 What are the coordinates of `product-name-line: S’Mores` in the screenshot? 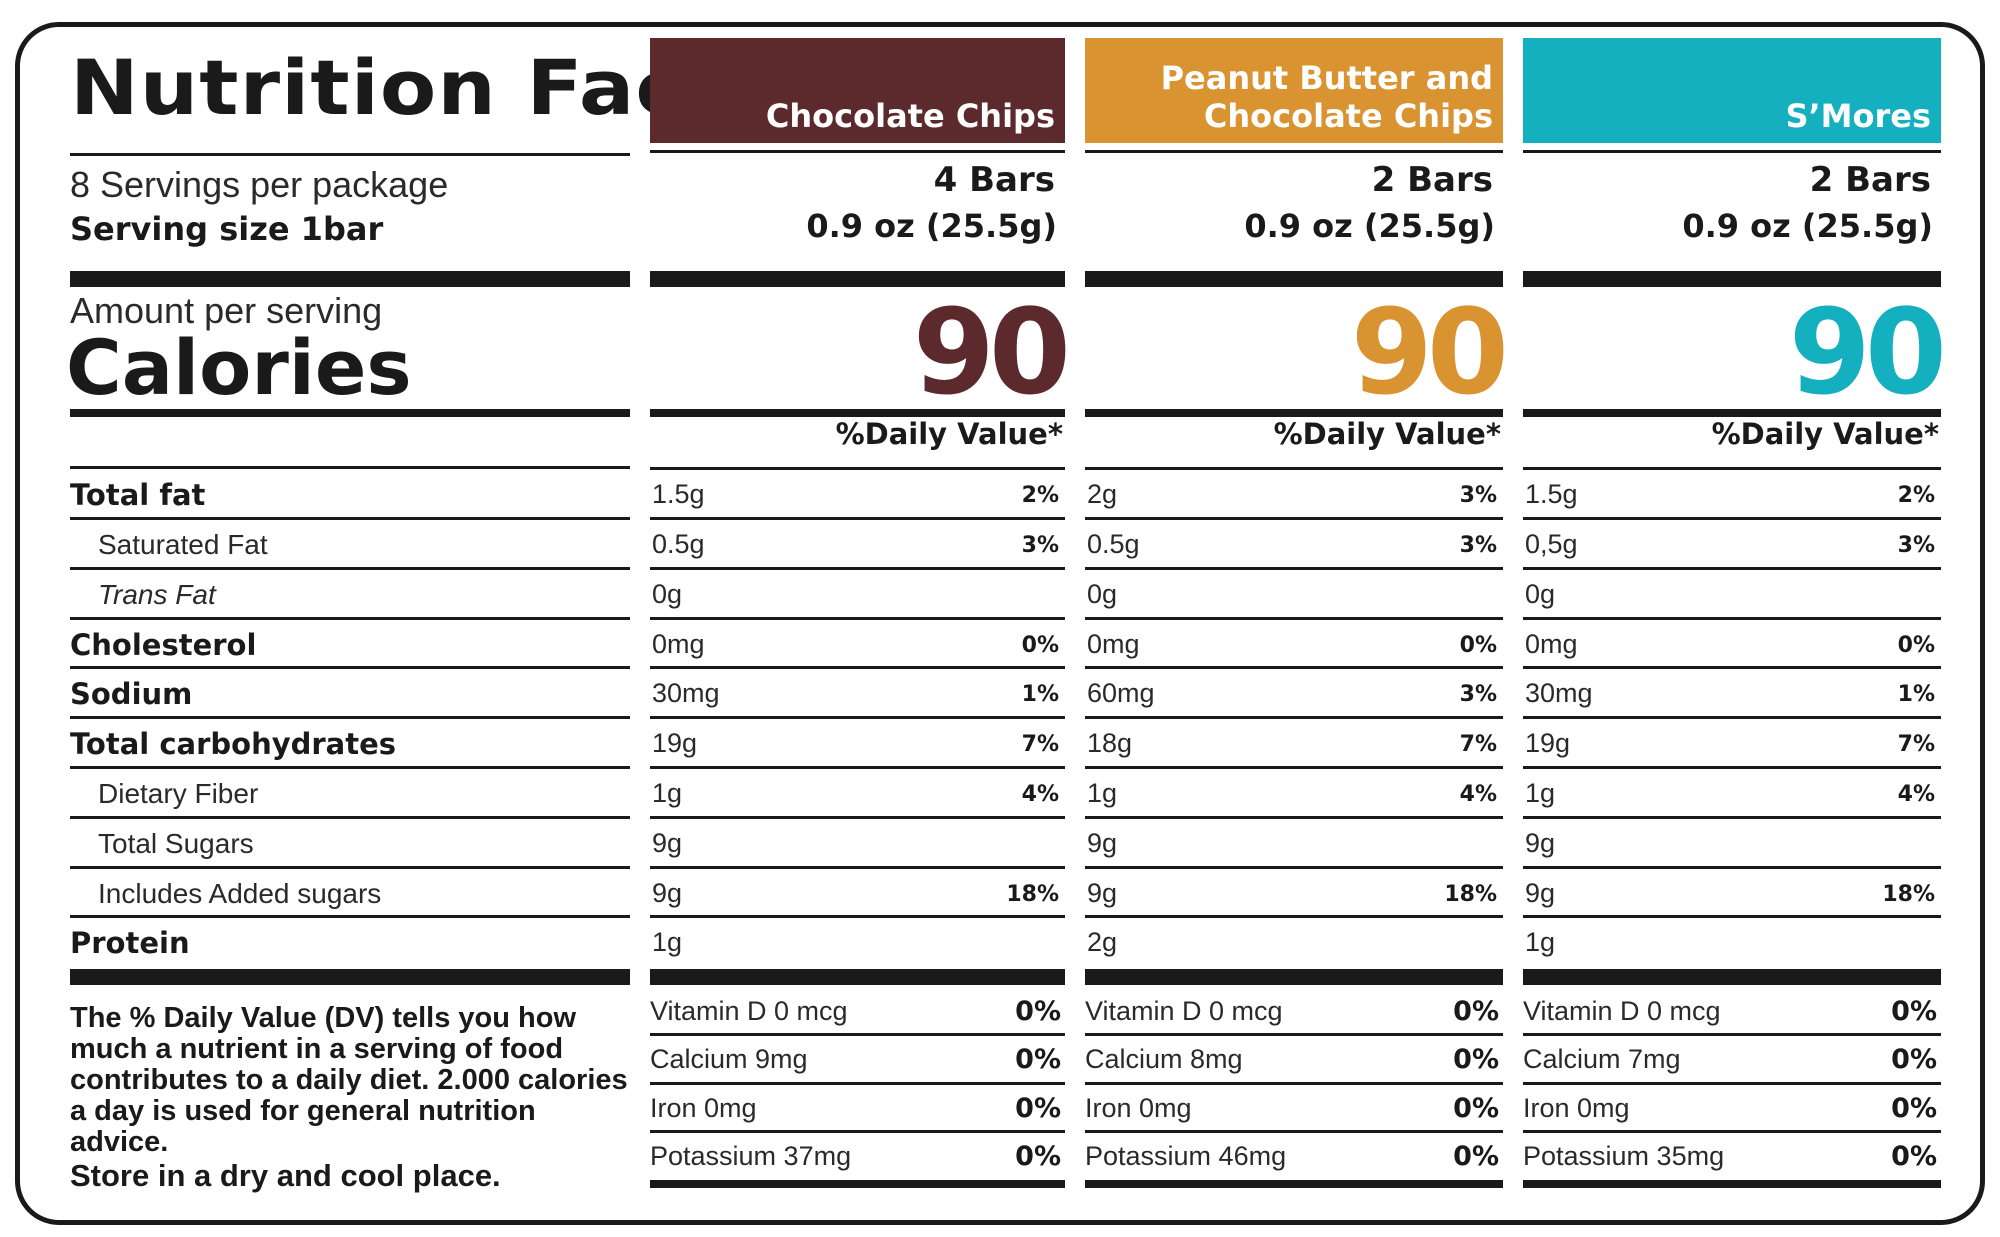 It's located at (1858, 116).